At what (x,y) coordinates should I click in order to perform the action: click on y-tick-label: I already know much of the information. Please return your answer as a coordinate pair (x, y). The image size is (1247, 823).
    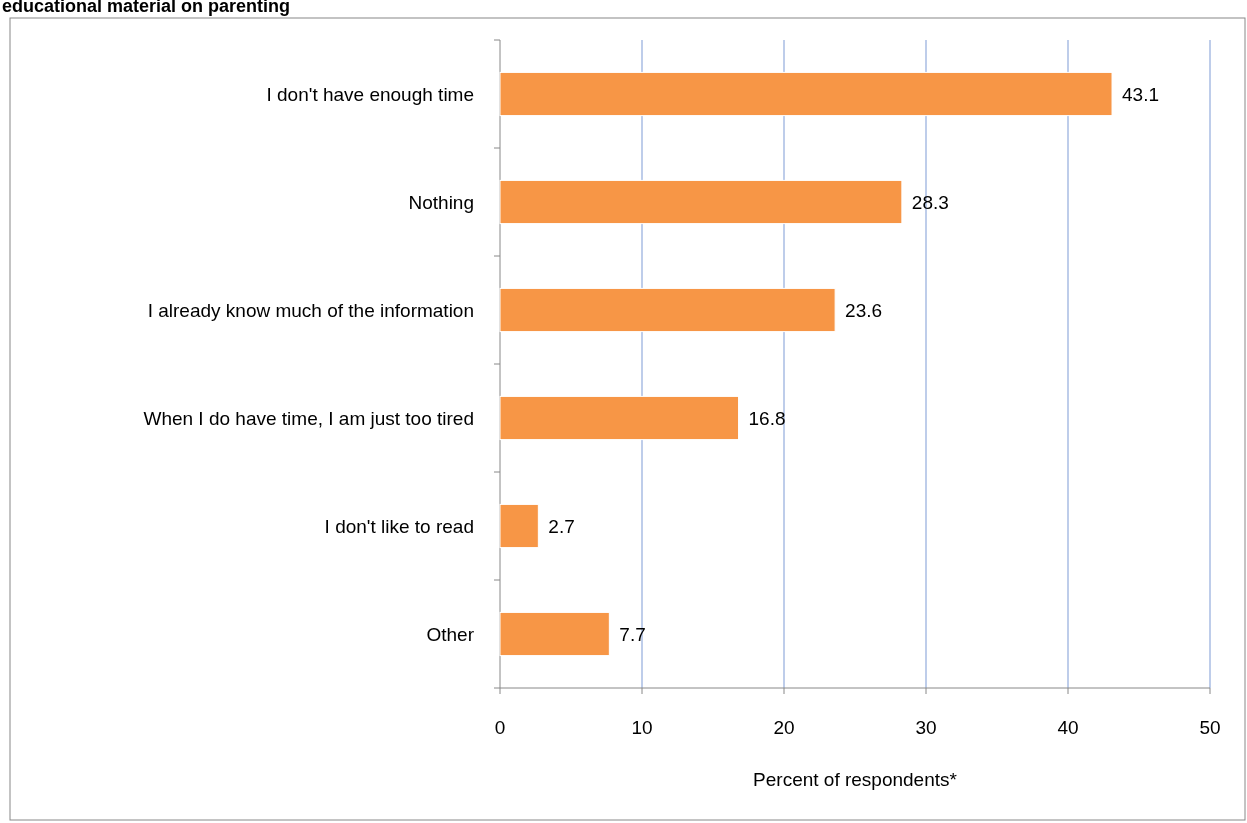
    Looking at the image, I should click on (310, 310).